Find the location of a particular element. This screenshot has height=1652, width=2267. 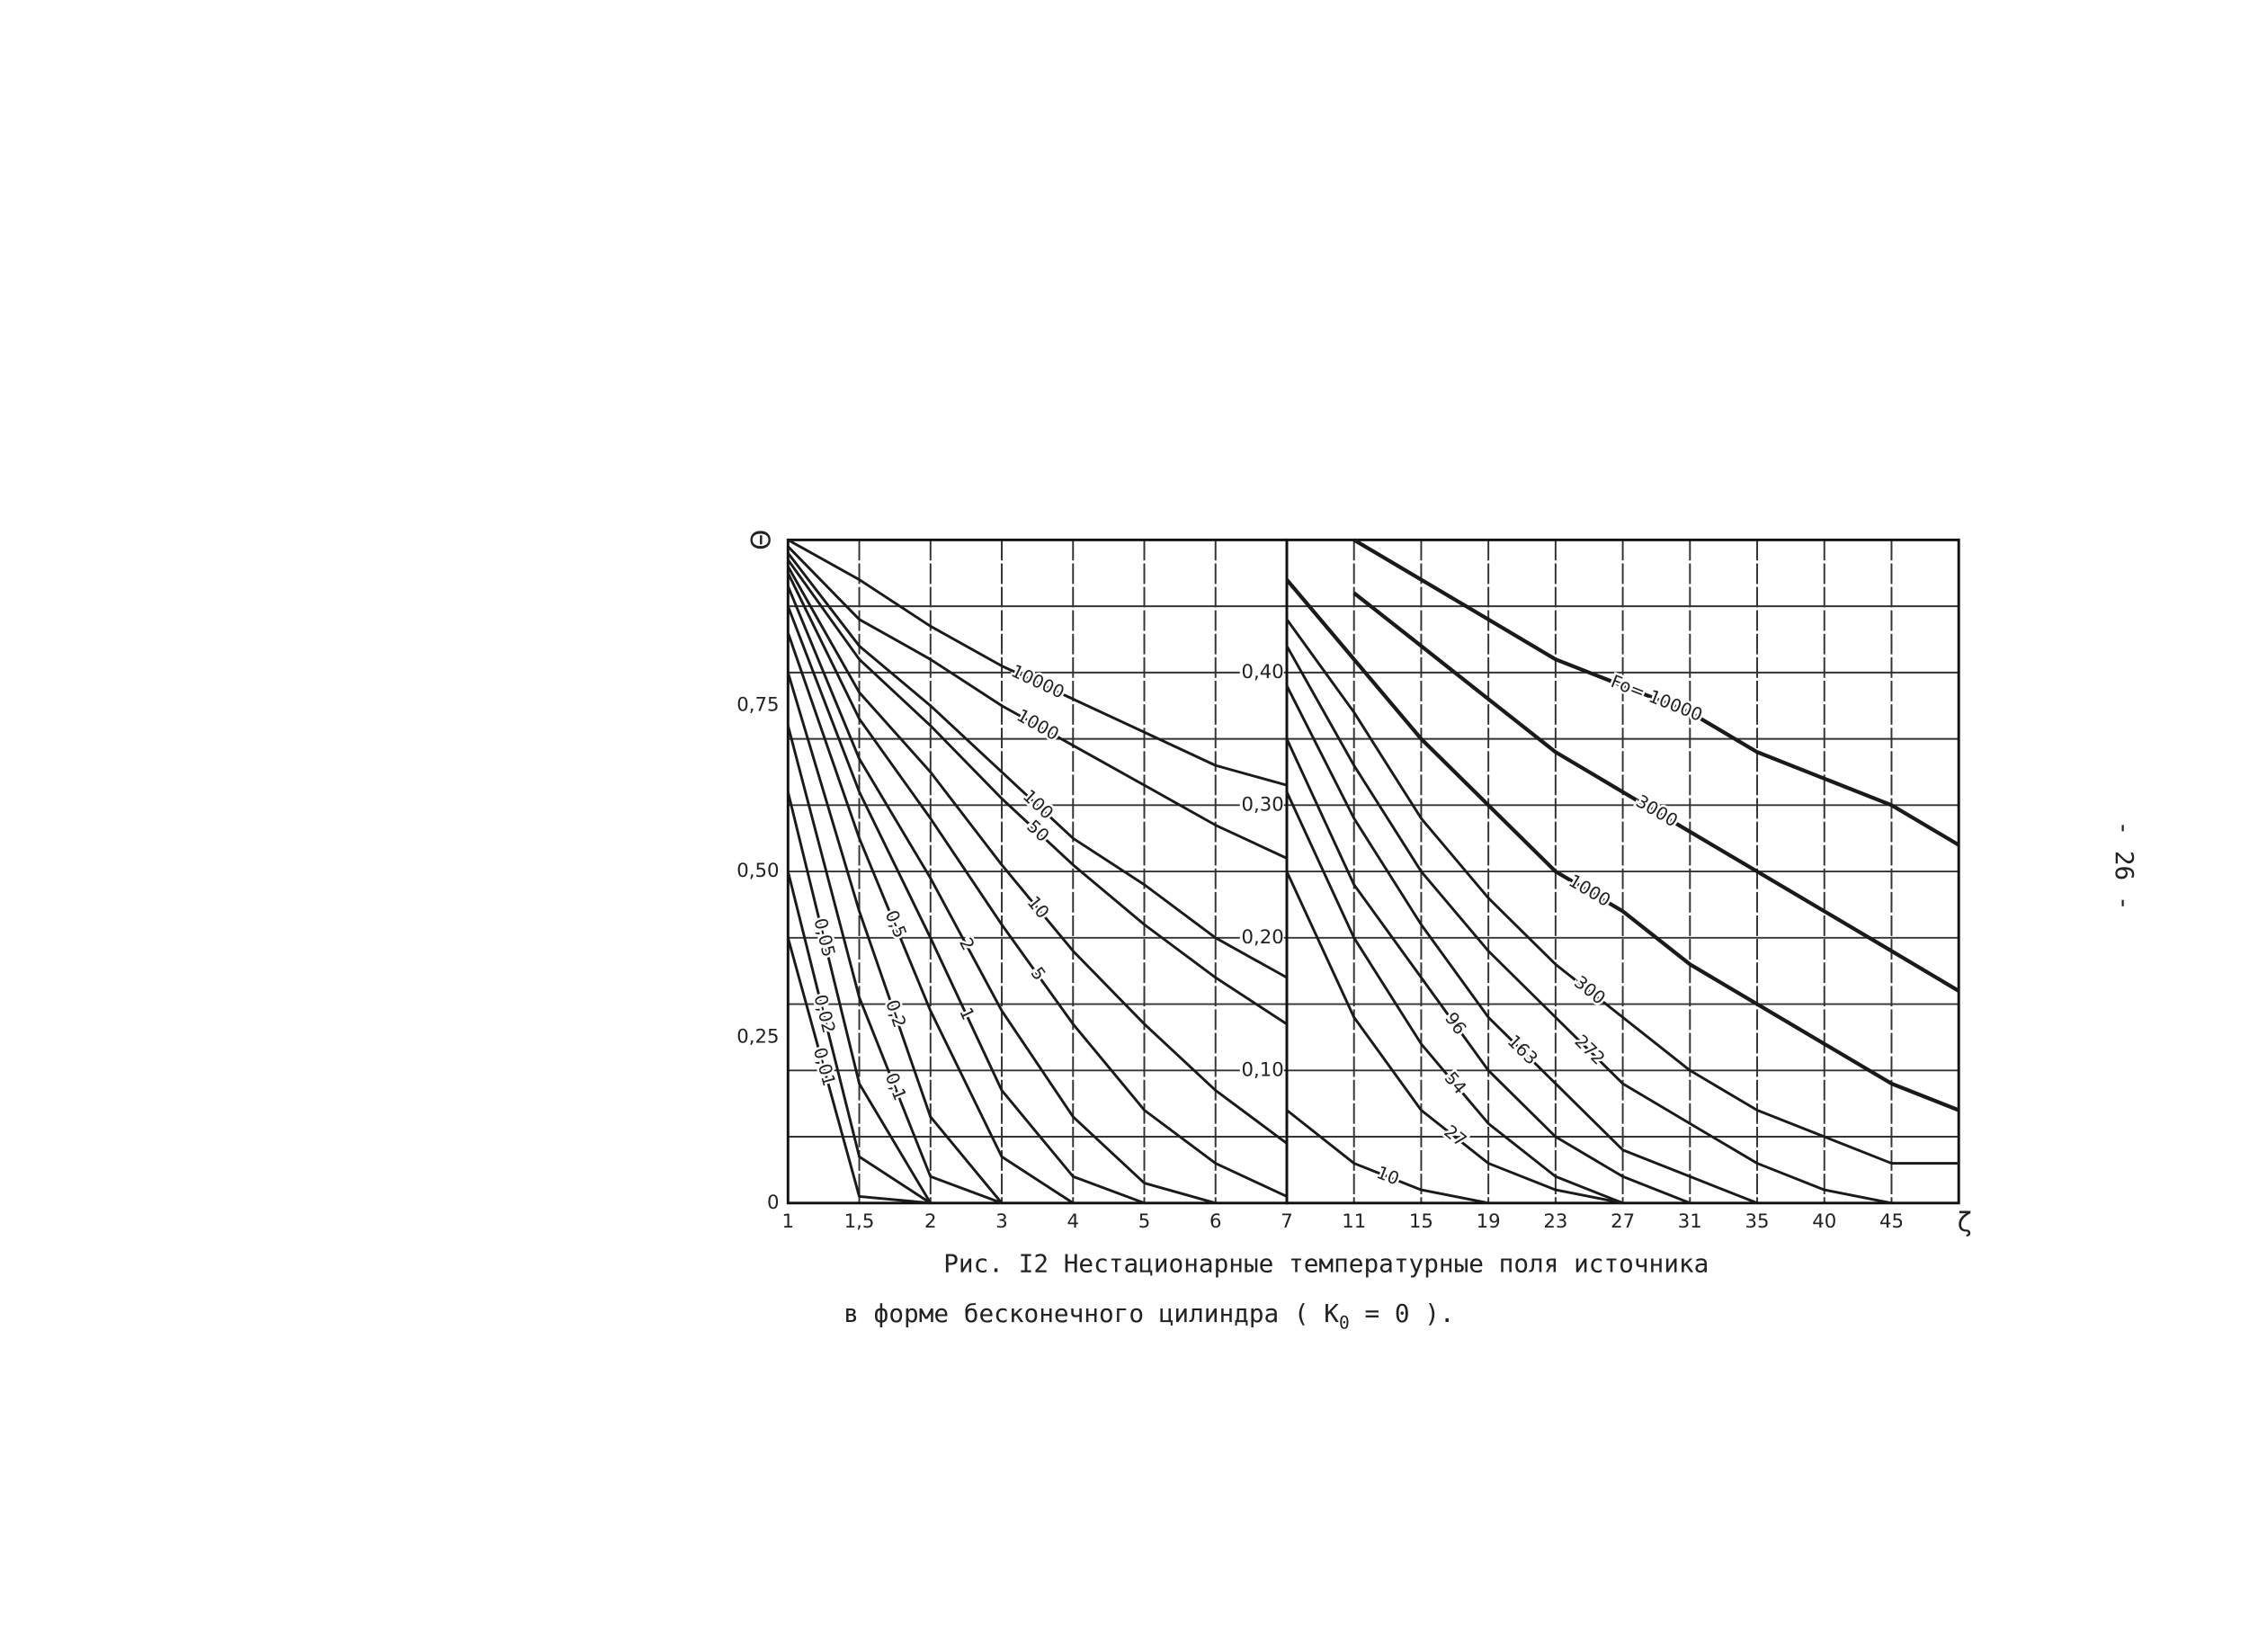

curve-label: 10 is located at coordinates (1388, 1176).